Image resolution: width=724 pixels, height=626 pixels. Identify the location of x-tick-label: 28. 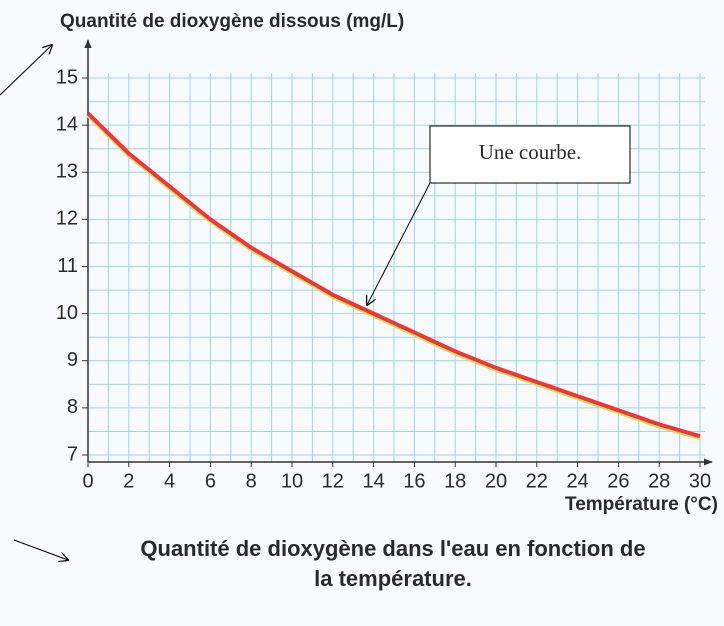
(659, 481).